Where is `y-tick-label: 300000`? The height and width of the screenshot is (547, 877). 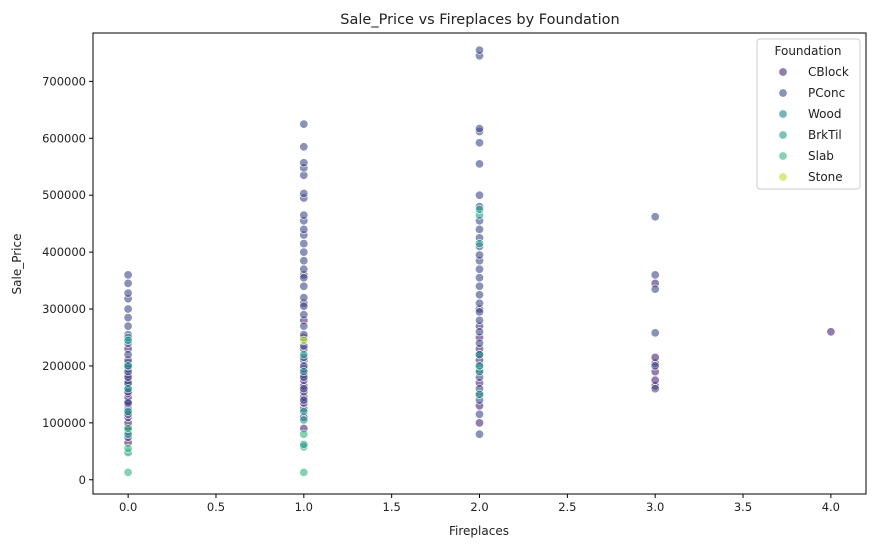 y-tick-label: 300000 is located at coordinates (64, 309).